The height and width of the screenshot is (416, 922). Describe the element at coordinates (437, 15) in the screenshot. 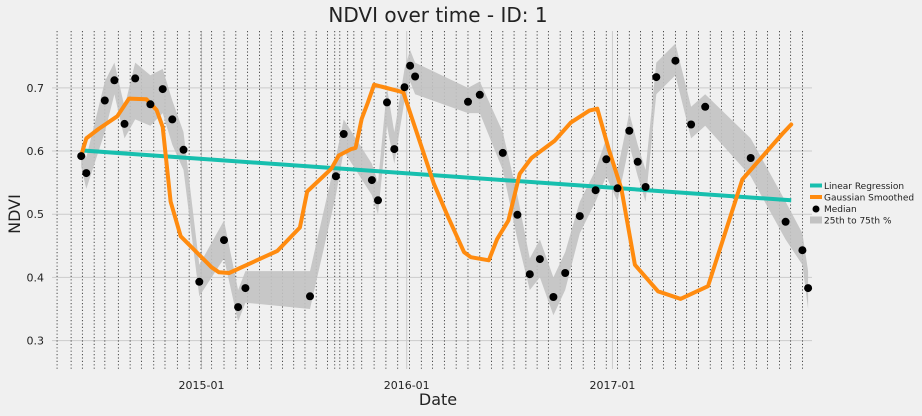

I see `chart-title: NDVI over time - ID: 1` at that location.